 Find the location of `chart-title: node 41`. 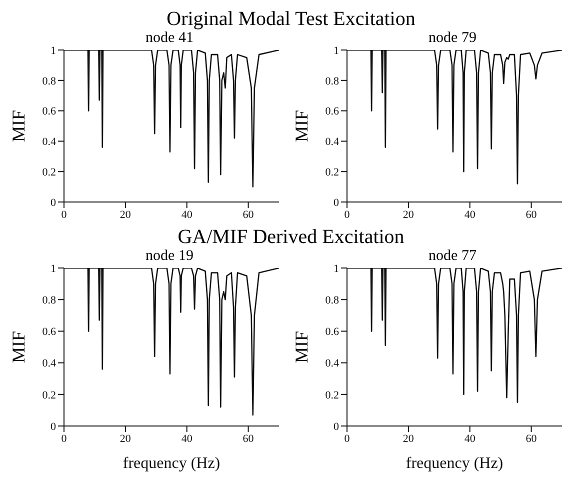

chart-title: node 41 is located at coordinates (169, 38).